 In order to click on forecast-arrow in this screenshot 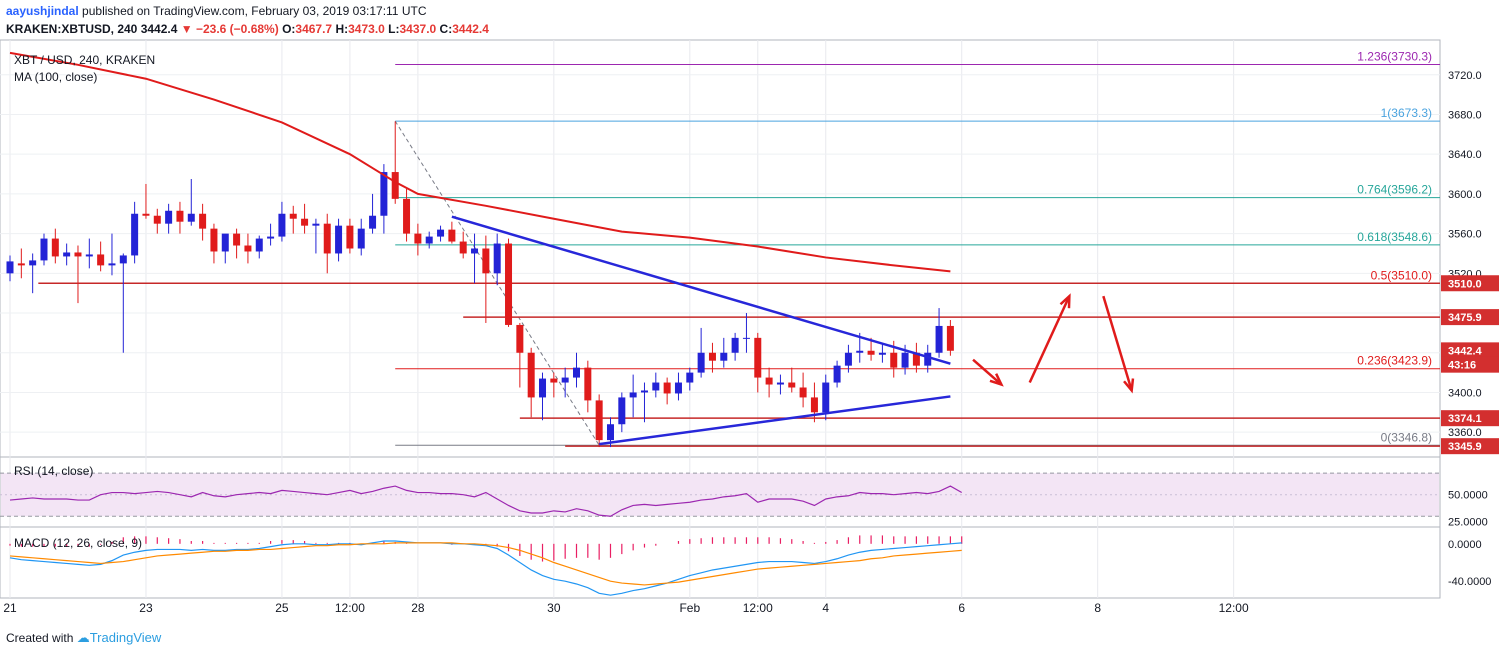, I will do `click(1050, 339)`.